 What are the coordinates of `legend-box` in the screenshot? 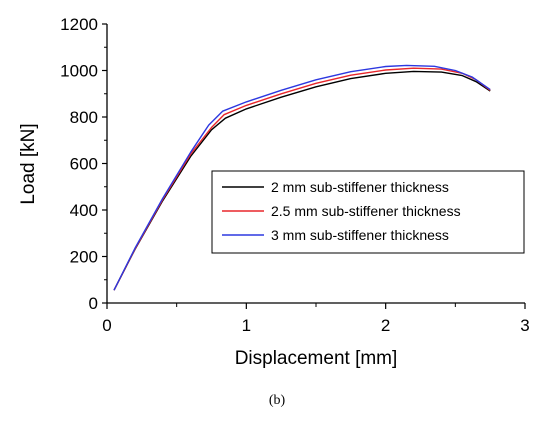 It's located at (368, 212).